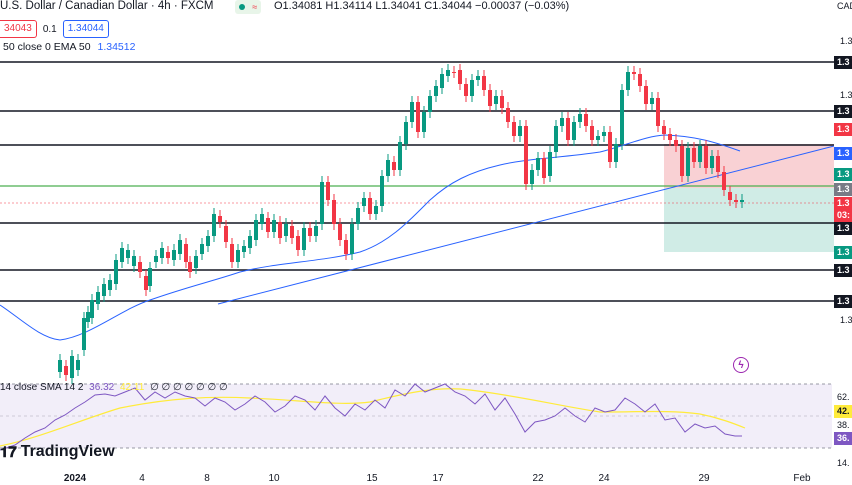 The height and width of the screenshot is (485, 852). I want to click on rsi-axis-label: 36., so click(843, 438).